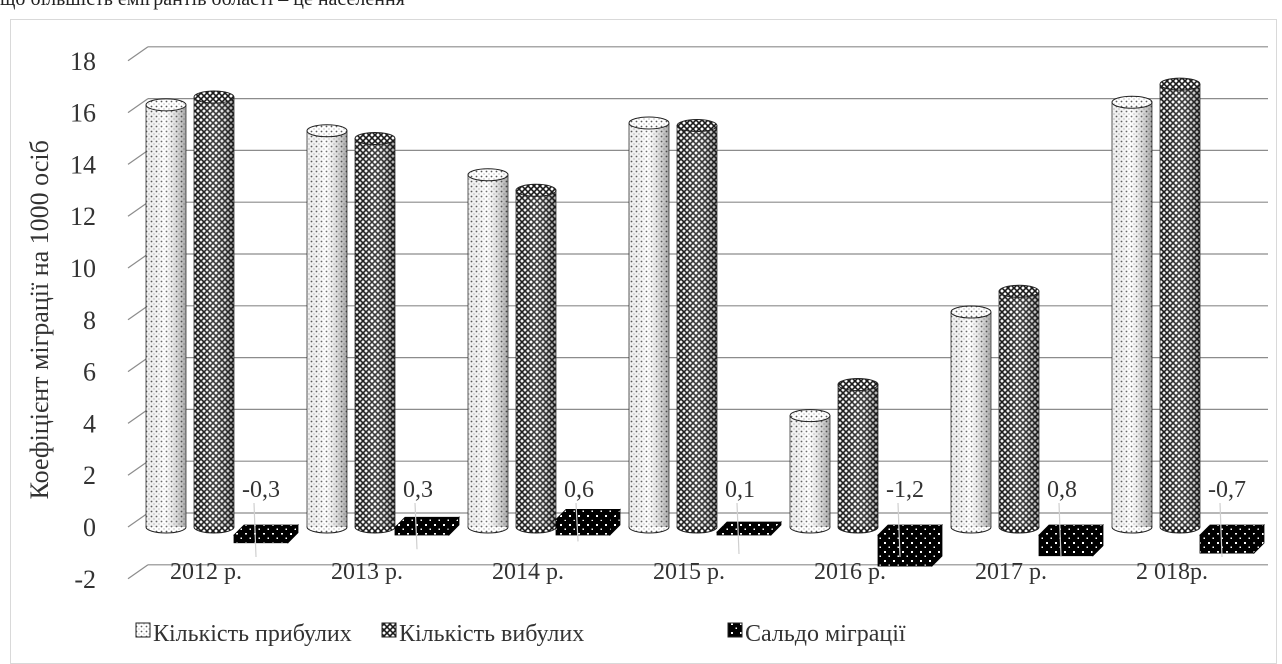 This screenshot has width=1282, height=664. What do you see at coordinates (85, 579) in the screenshot?
I see `y-tick-label: -2` at bounding box center [85, 579].